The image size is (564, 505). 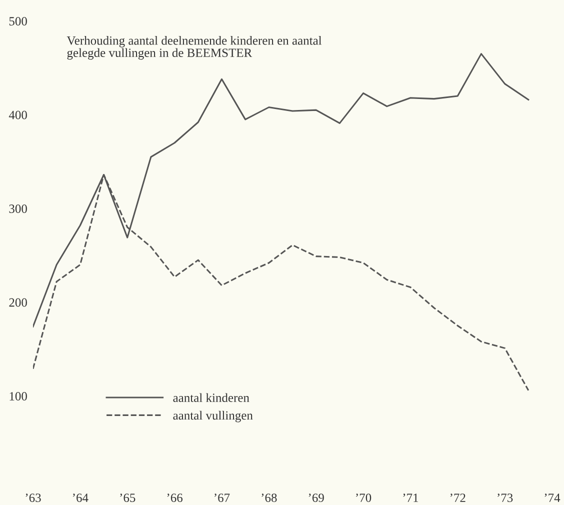 What do you see at coordinates (33, 498) in the screenshot?
I see `x-tick-label: ’63` at bounding box center [33, 498].